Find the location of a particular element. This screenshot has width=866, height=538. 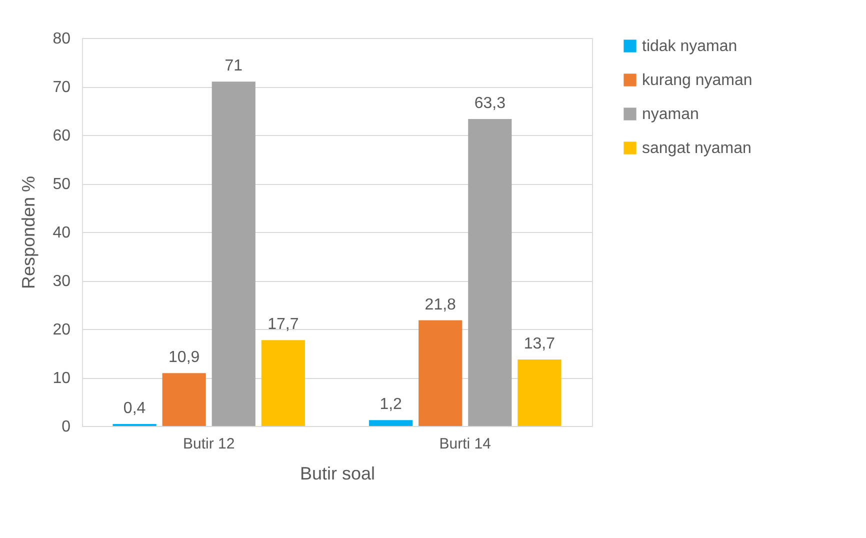

y-tick-label: 50 is located at coordinates (61, 184).